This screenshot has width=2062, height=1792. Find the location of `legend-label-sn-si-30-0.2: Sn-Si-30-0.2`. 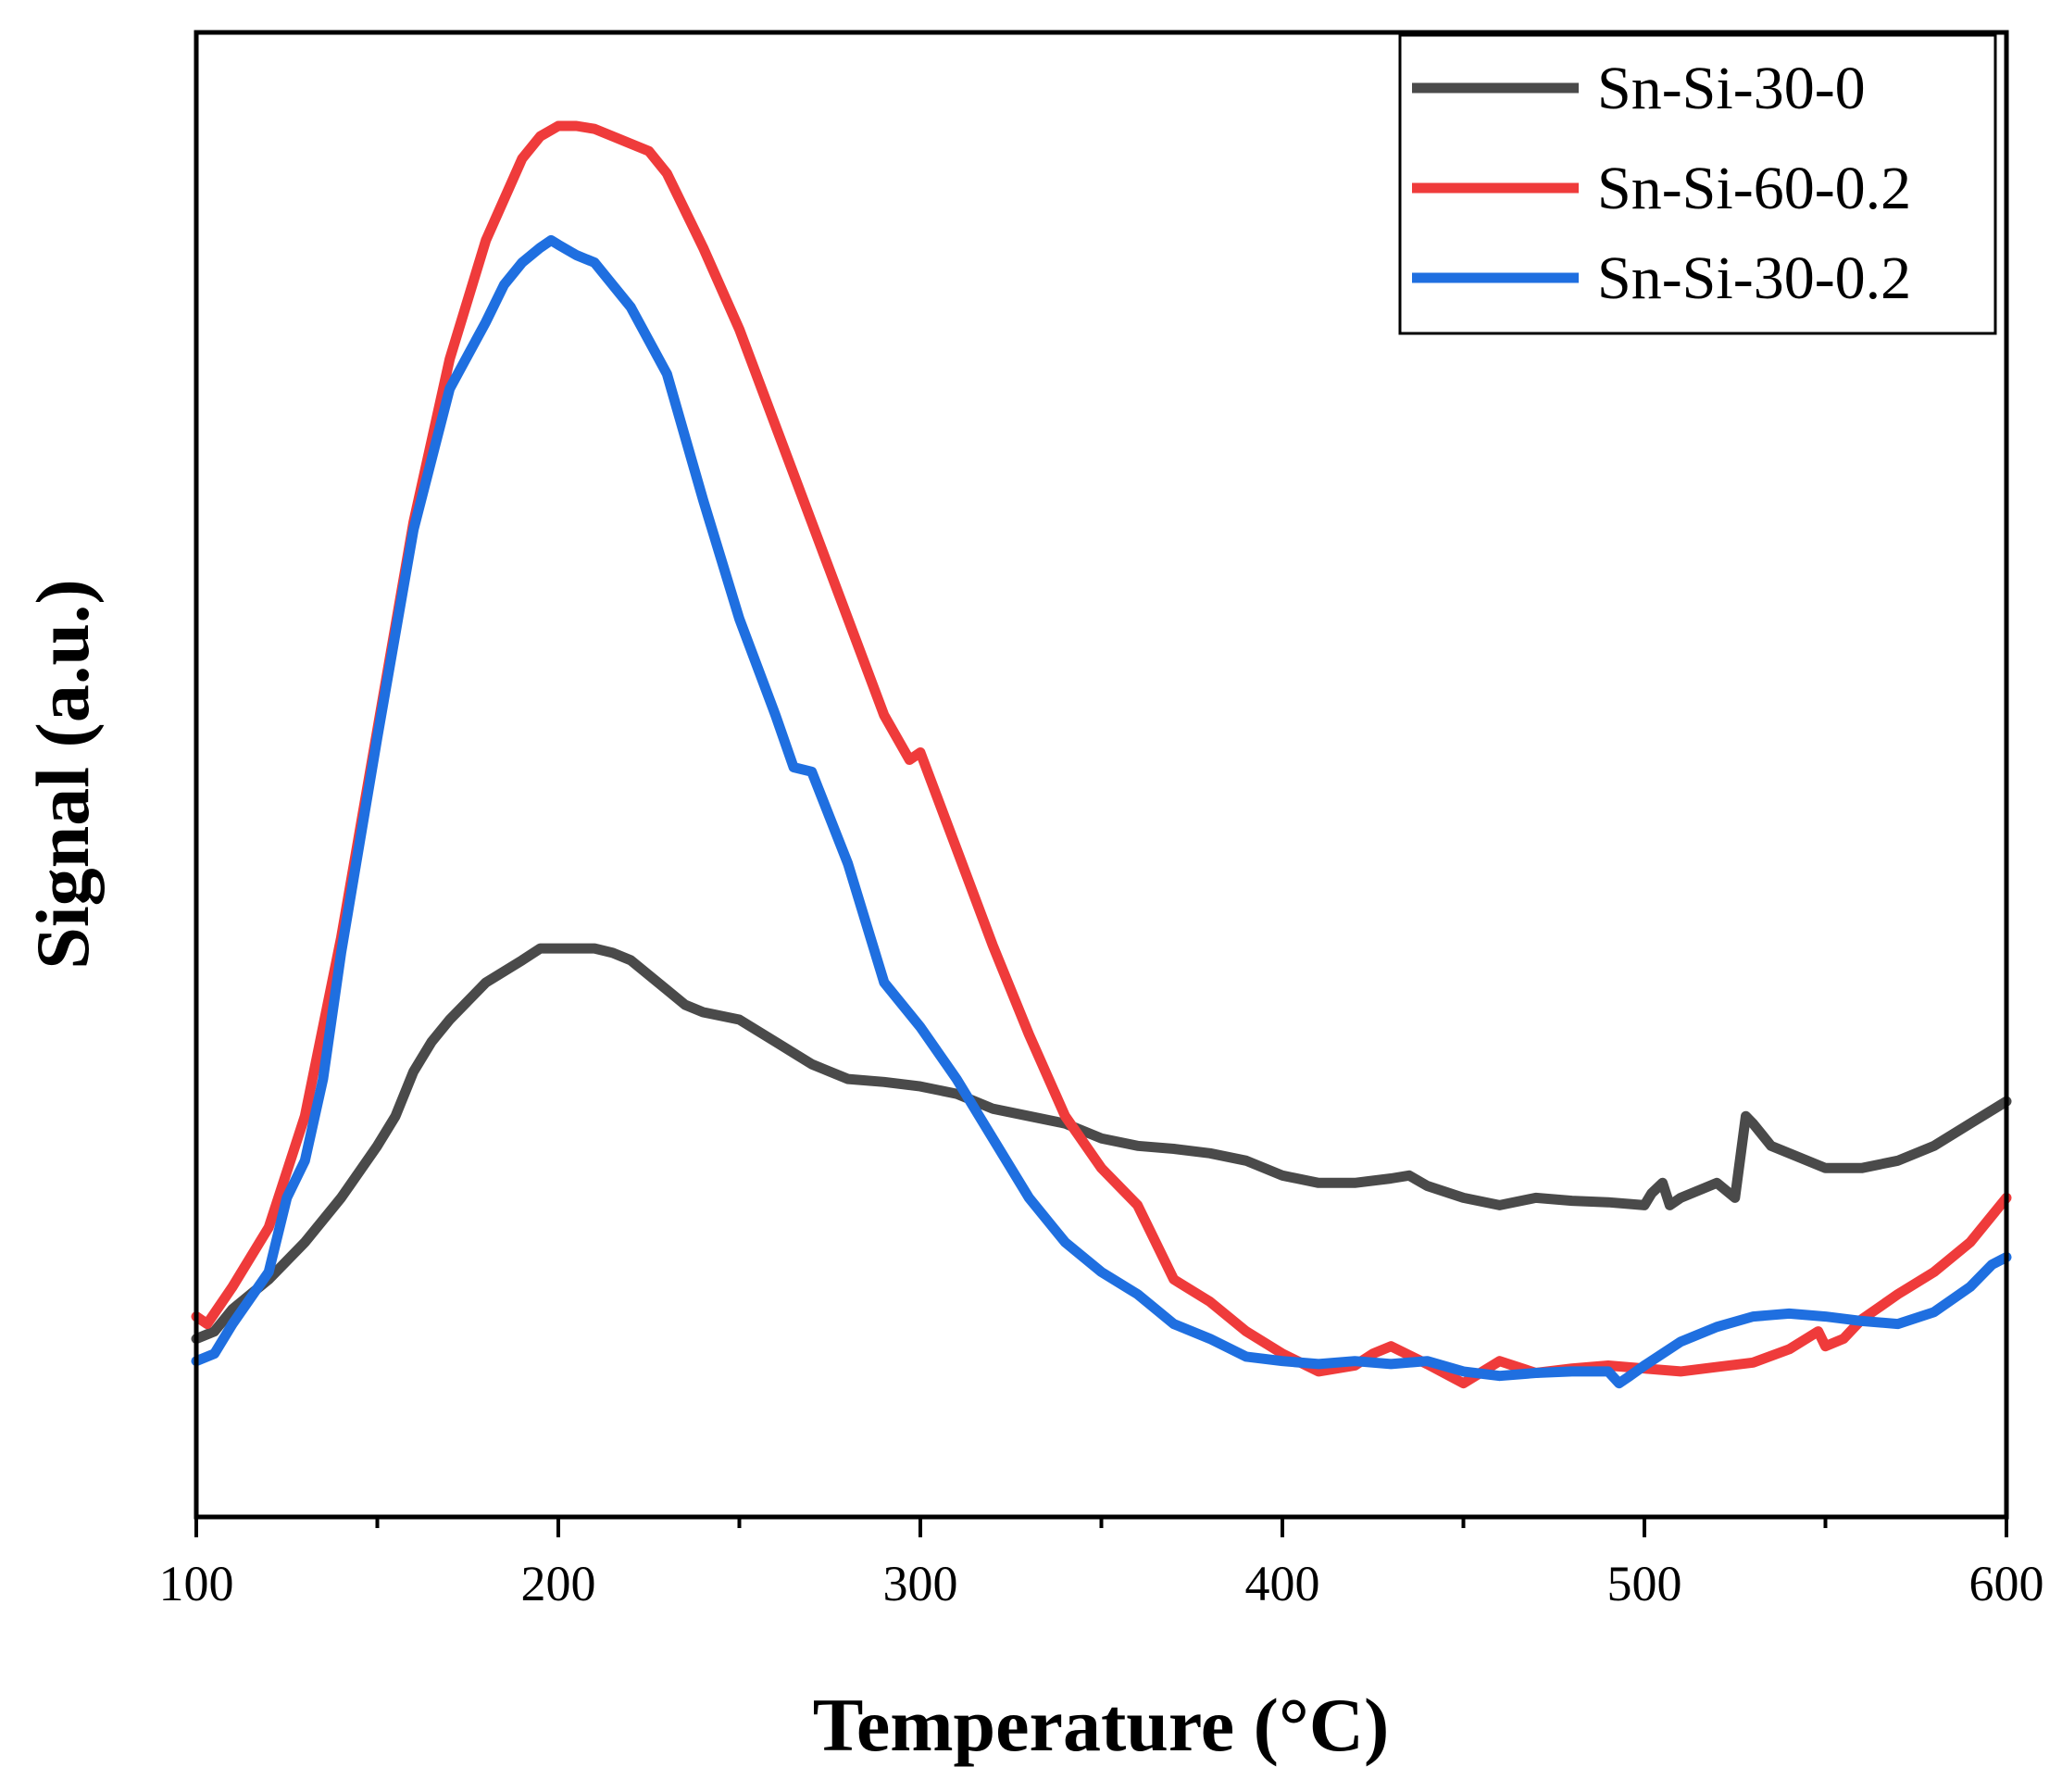

legend-label-sn-si-30-0.2: Sn-Si-30-0.2 is located at coordinates (1754, 278).